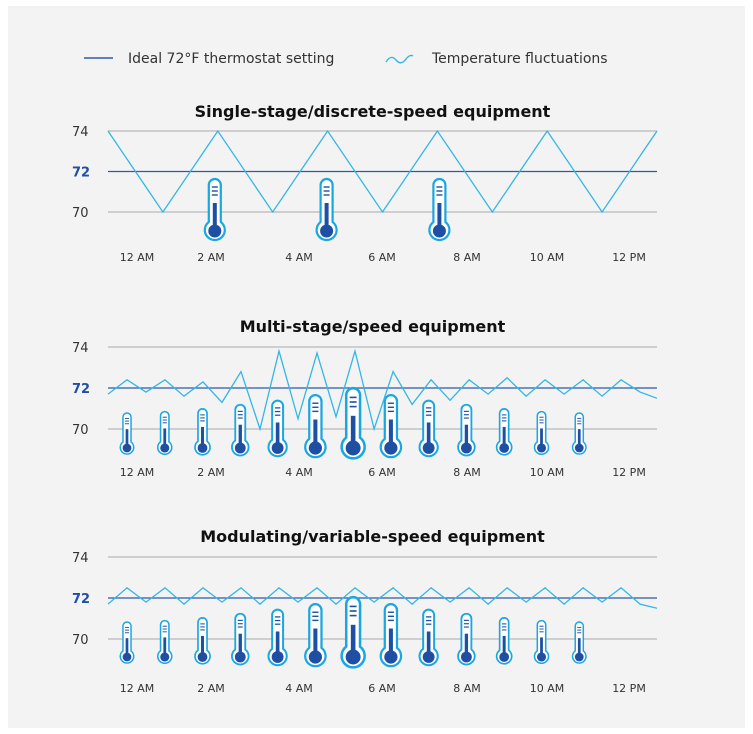 The width and height of the screenshot is (753, 734). I want to click on chart-title: Modulating/variable-speed equipment, so click(372, 536).